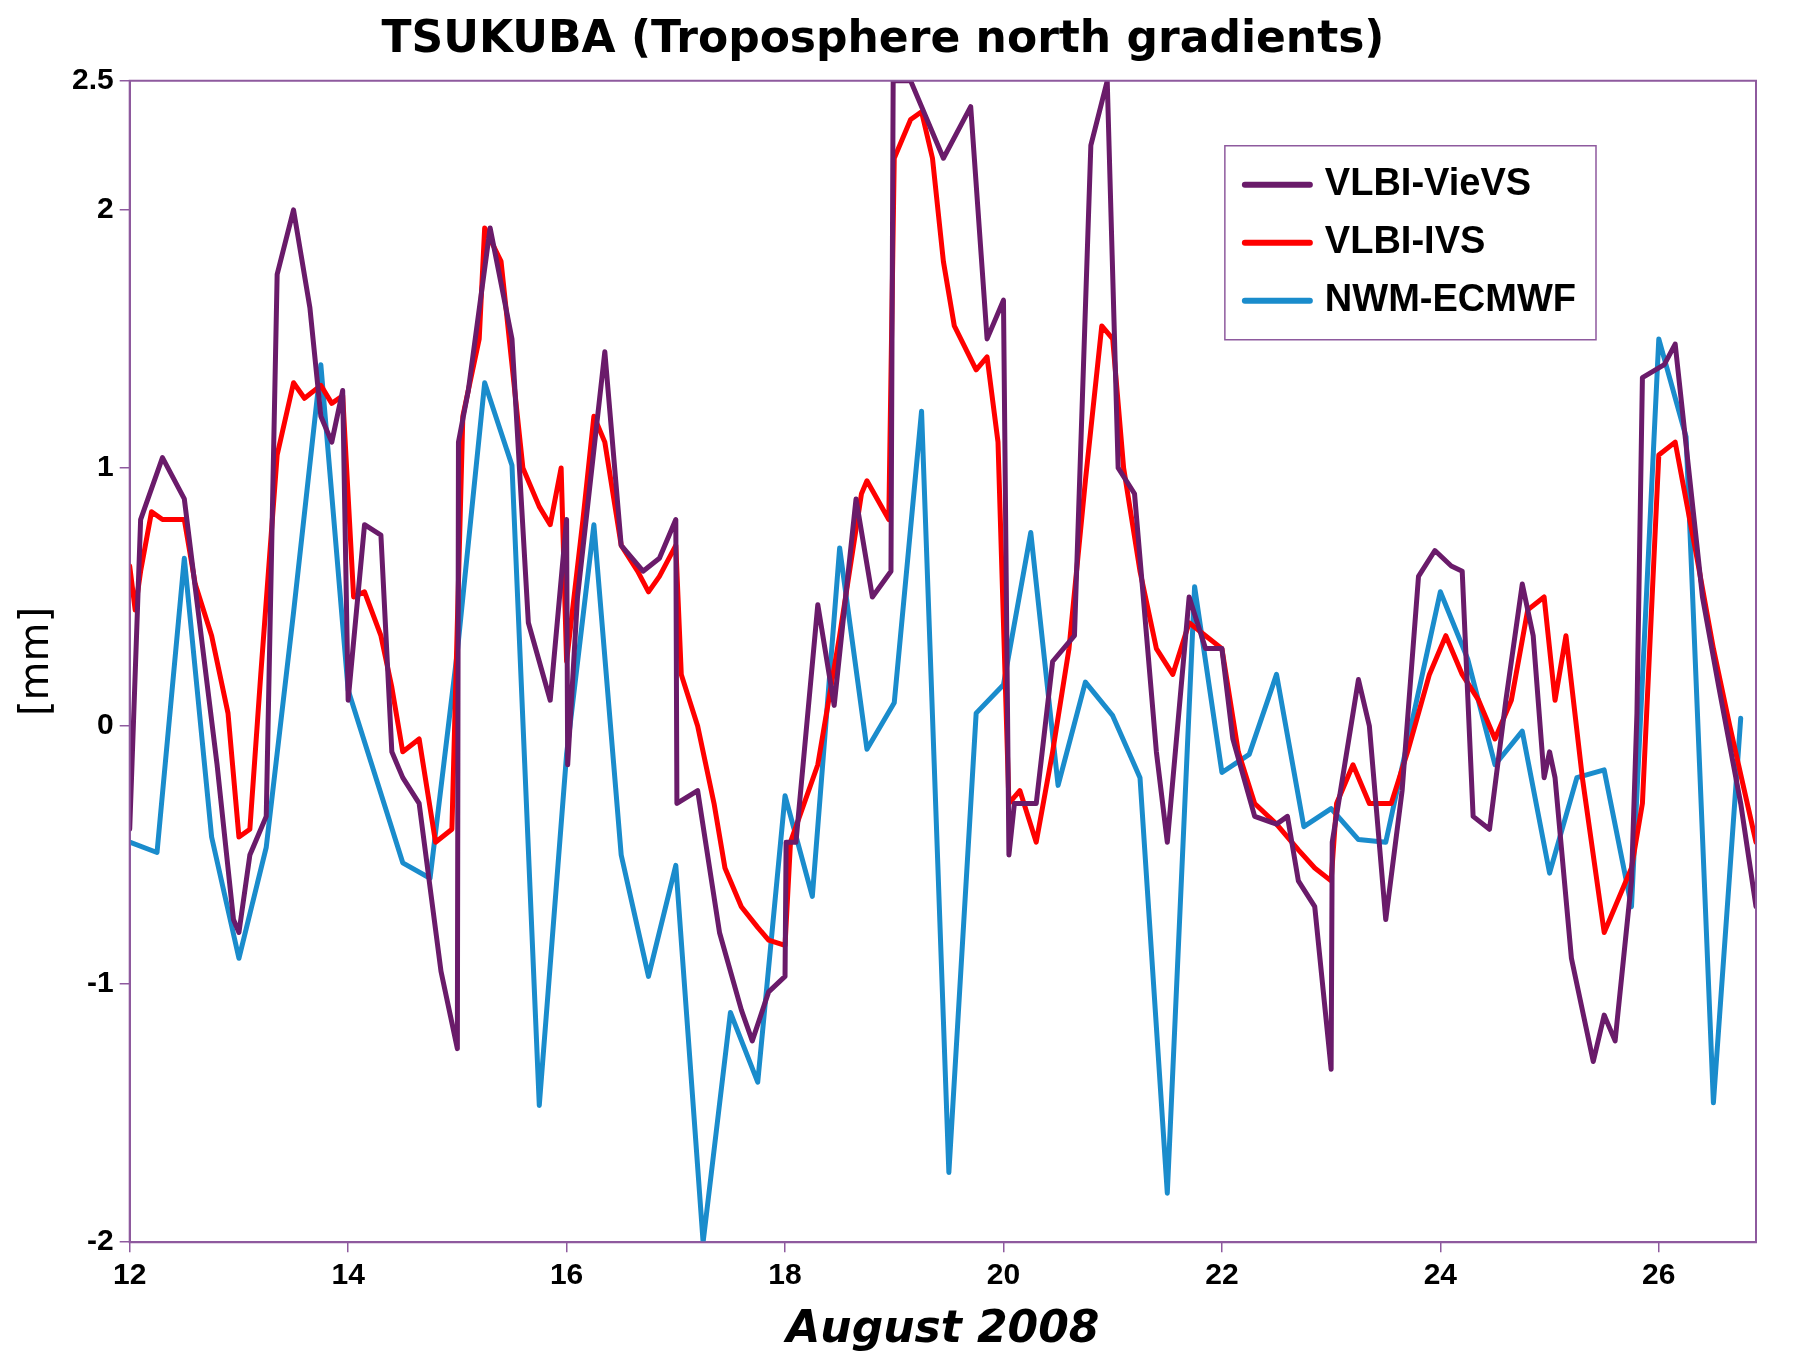 The height and width of the screenshot is (1371, 1796). What do you see at coordinates (566, 1274) in the screenshot?
I see `x-tick-label: 16` at bounding box center [566, 1274].